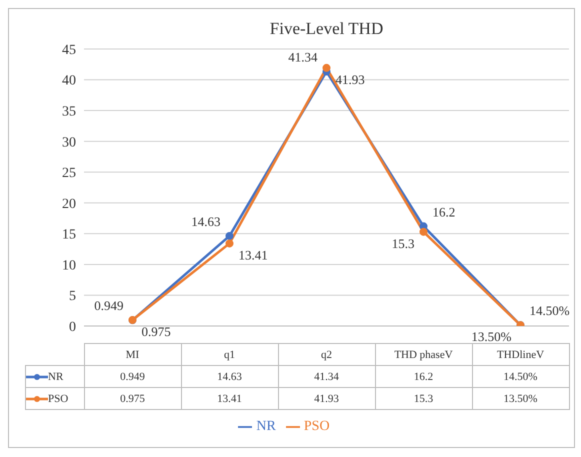 This screenshot has width=581, height=457. I want to click on y-tick-label: 5, so click(72, 296).